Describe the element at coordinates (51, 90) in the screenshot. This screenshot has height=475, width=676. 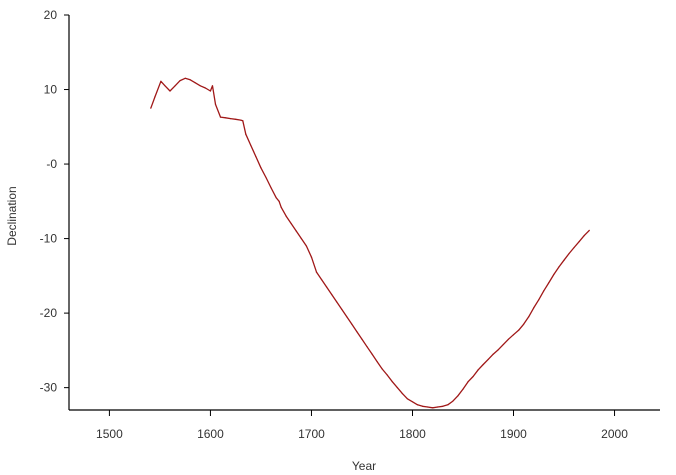
I see `y-tick-label: 10` at that location.